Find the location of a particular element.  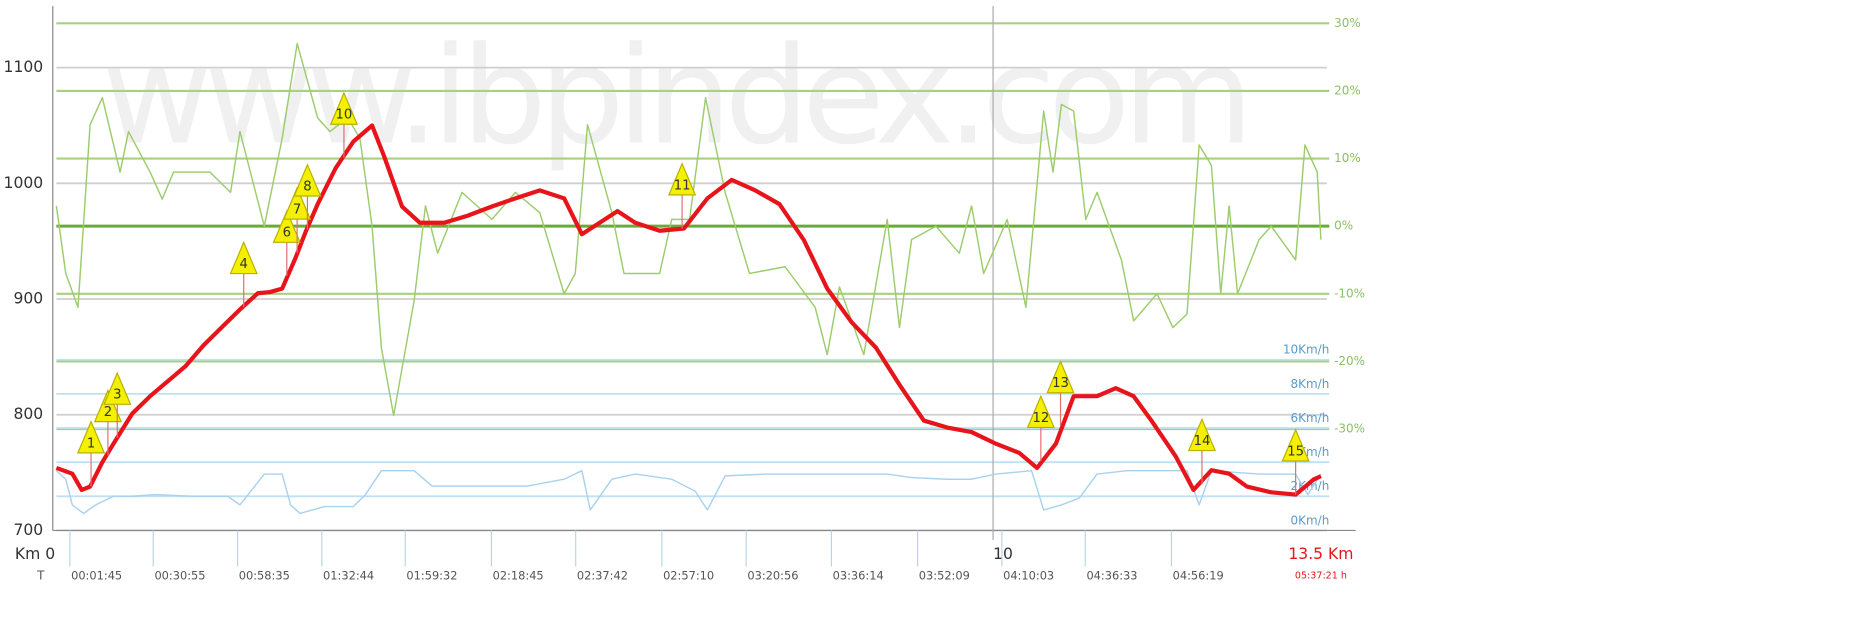

waypoint-label: 1 is located at coordinates (91, 443).